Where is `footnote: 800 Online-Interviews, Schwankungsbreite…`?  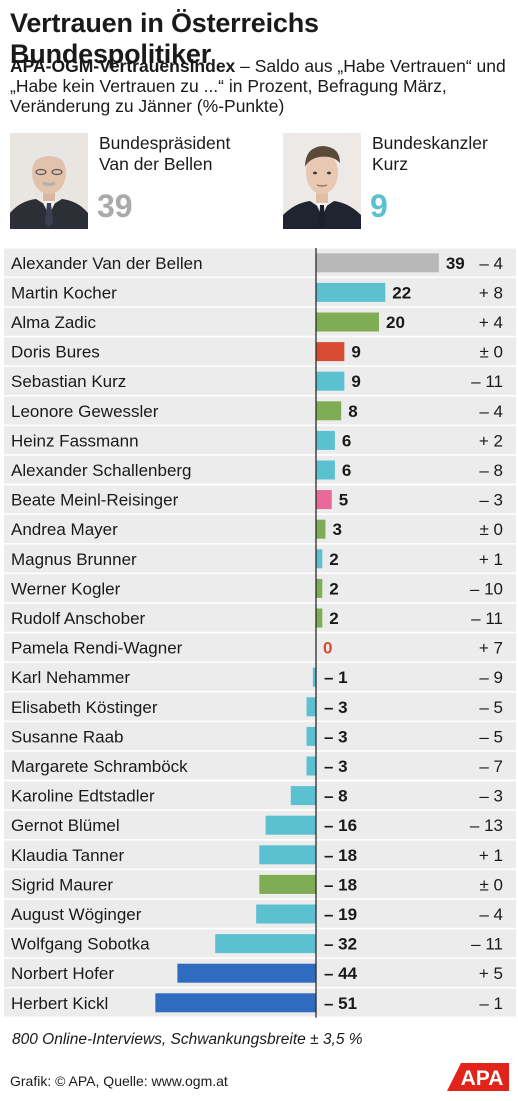
footnote: 800 Online-Interviews, Schwankungsbreite… is located at coordinates (187, 1039).